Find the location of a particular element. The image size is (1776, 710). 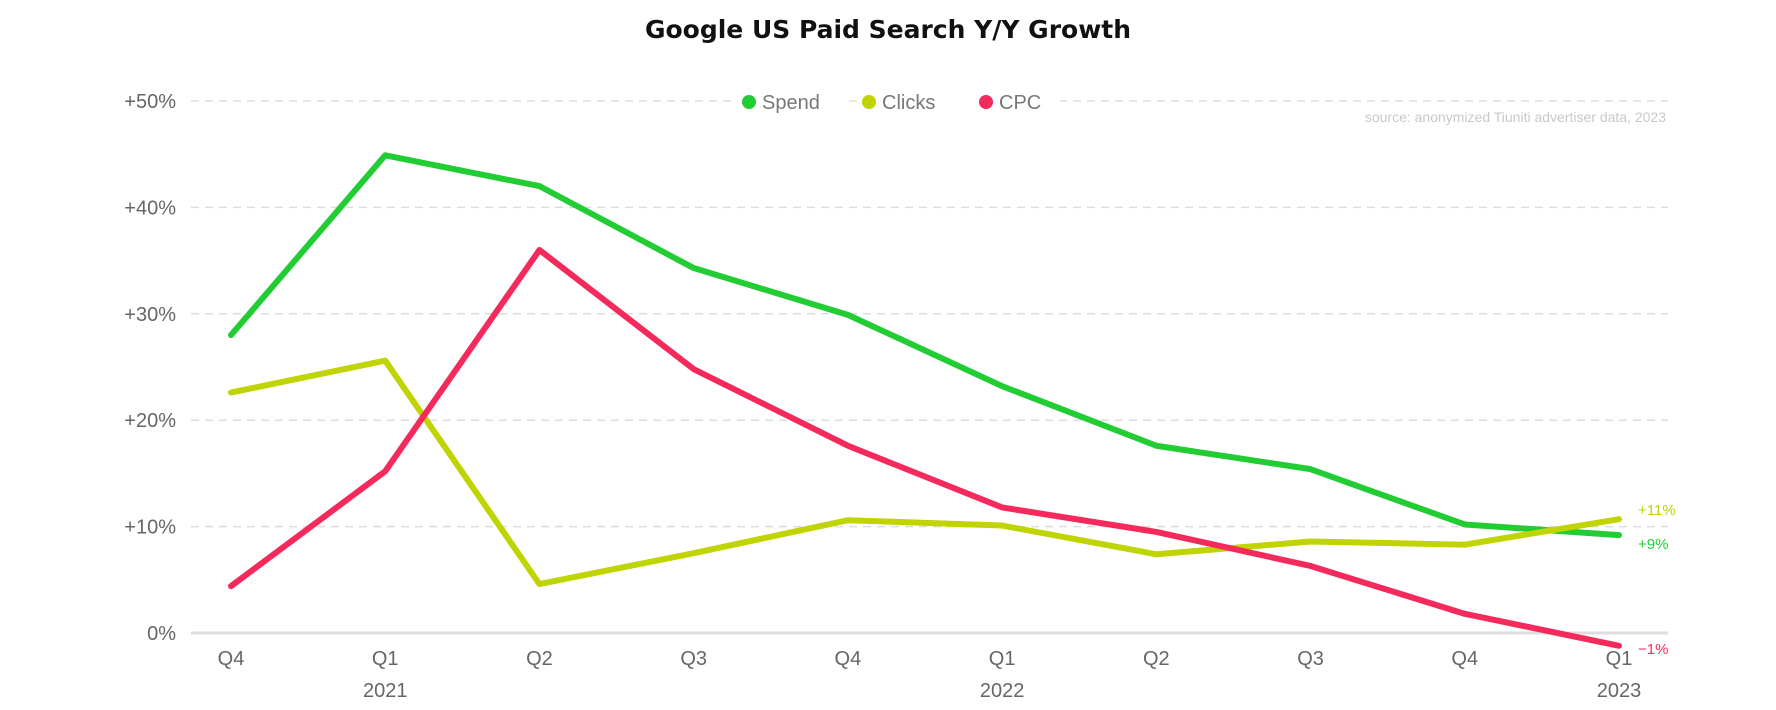

legend-marker-spend is located at coordinates (749, 102).